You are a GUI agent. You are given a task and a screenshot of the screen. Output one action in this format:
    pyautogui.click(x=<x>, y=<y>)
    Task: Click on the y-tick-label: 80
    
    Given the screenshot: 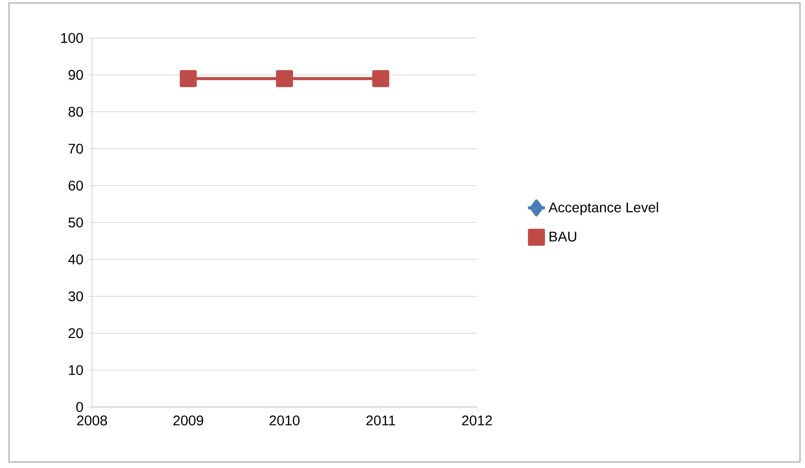 What is the action you would take?
    pyautogui.click(x=75, y=111)
    